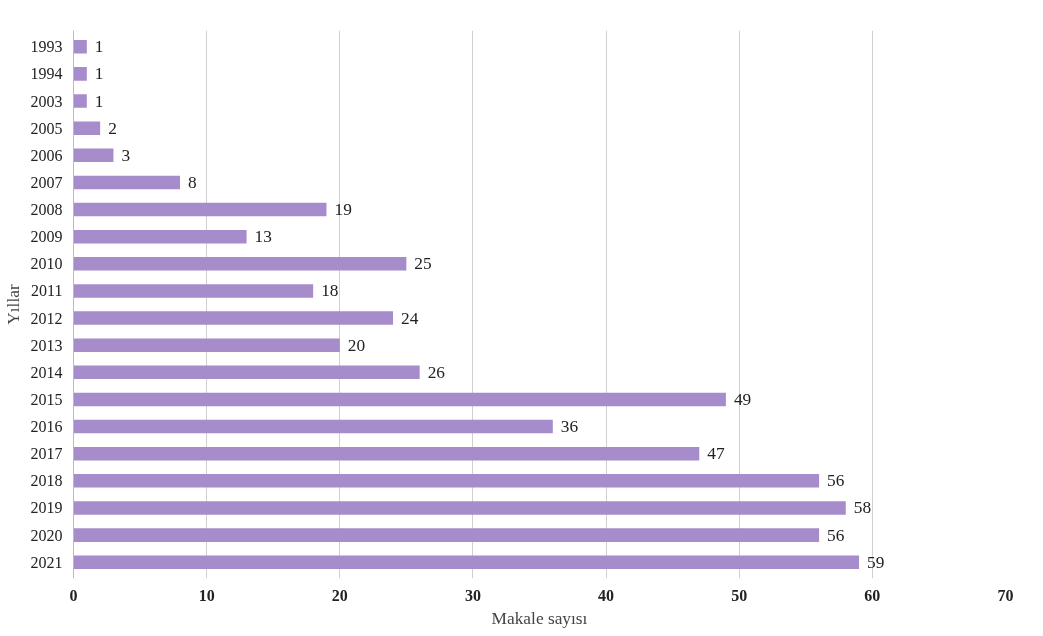  Describe the element at coordinates (46, 562) in the screenshot. I see `y-tick-label: 2021` at that location.